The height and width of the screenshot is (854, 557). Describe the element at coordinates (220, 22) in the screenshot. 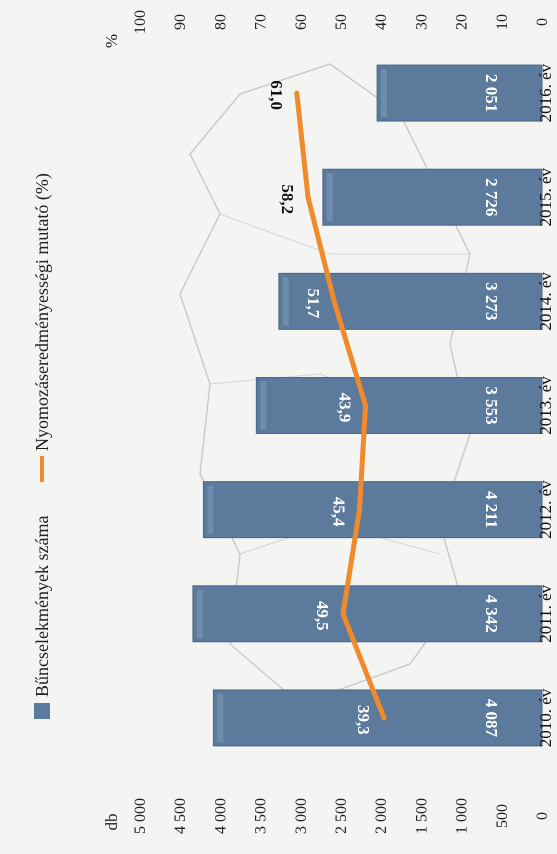

I see `y-right-tick: 80` at that location.